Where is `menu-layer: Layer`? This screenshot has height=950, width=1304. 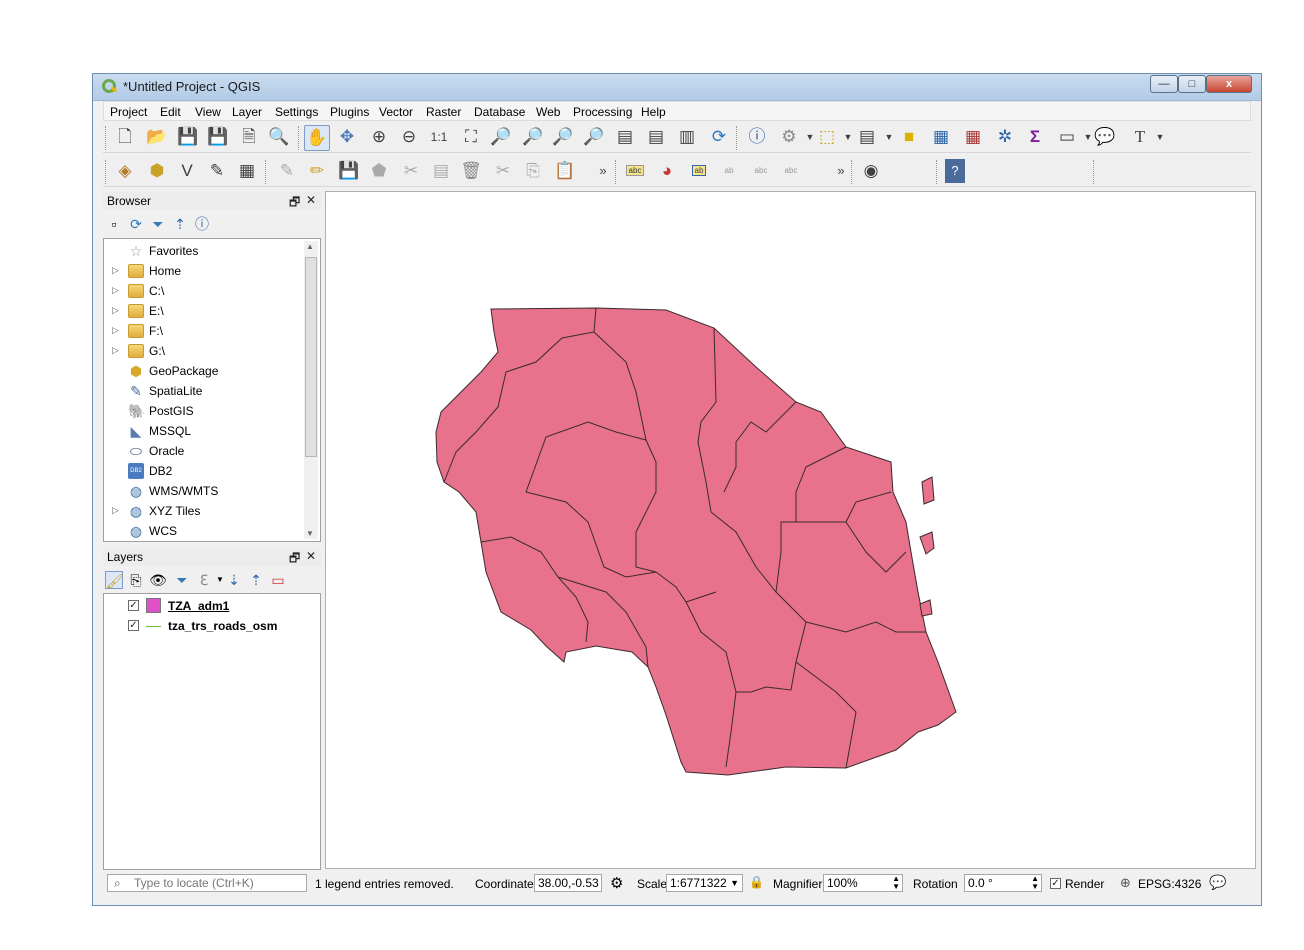 menu-layer: Layer is located at coordinates (247, 112).